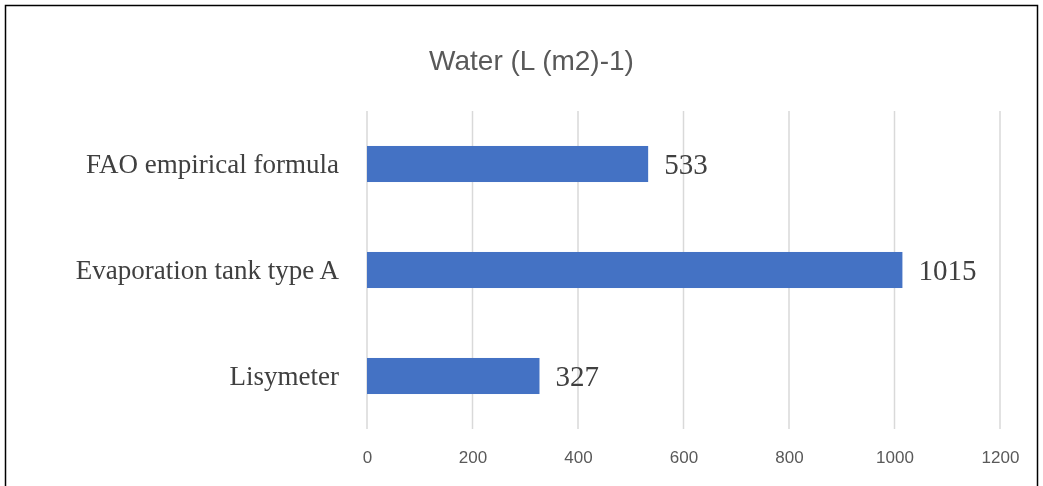 This screenshot has height=486, width=1043. Describe the element at coordinates (947, 270) in the screenshot. I see `data-label: 1015` at that location.